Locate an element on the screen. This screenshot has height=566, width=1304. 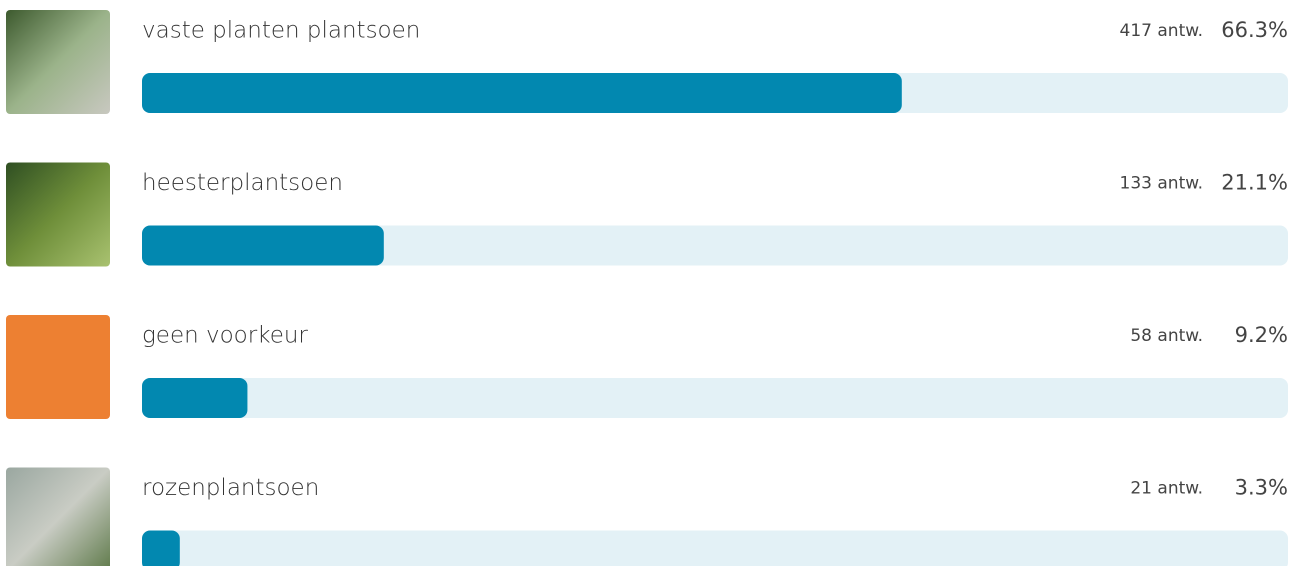
answer-count: 21 antw. is located at coordinates (1166, 489).